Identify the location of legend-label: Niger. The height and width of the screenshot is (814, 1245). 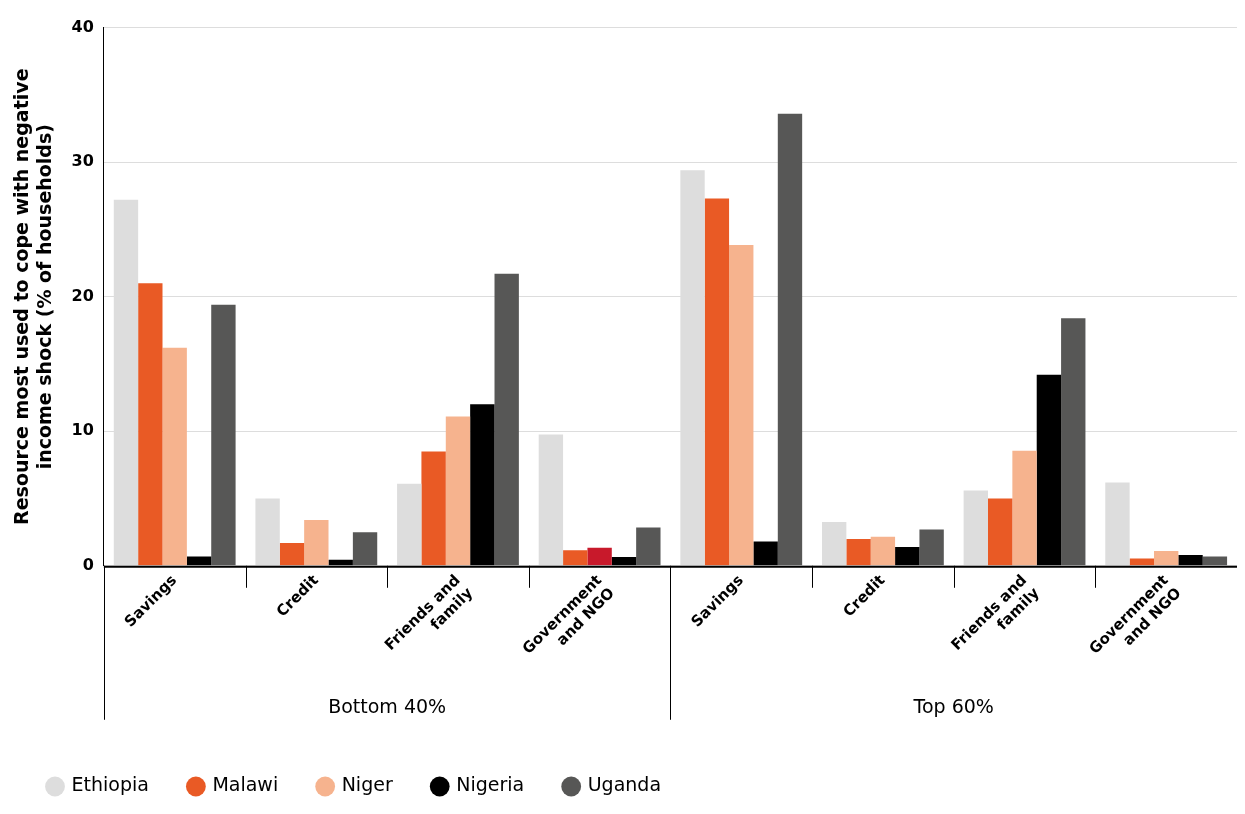
(367, 784).